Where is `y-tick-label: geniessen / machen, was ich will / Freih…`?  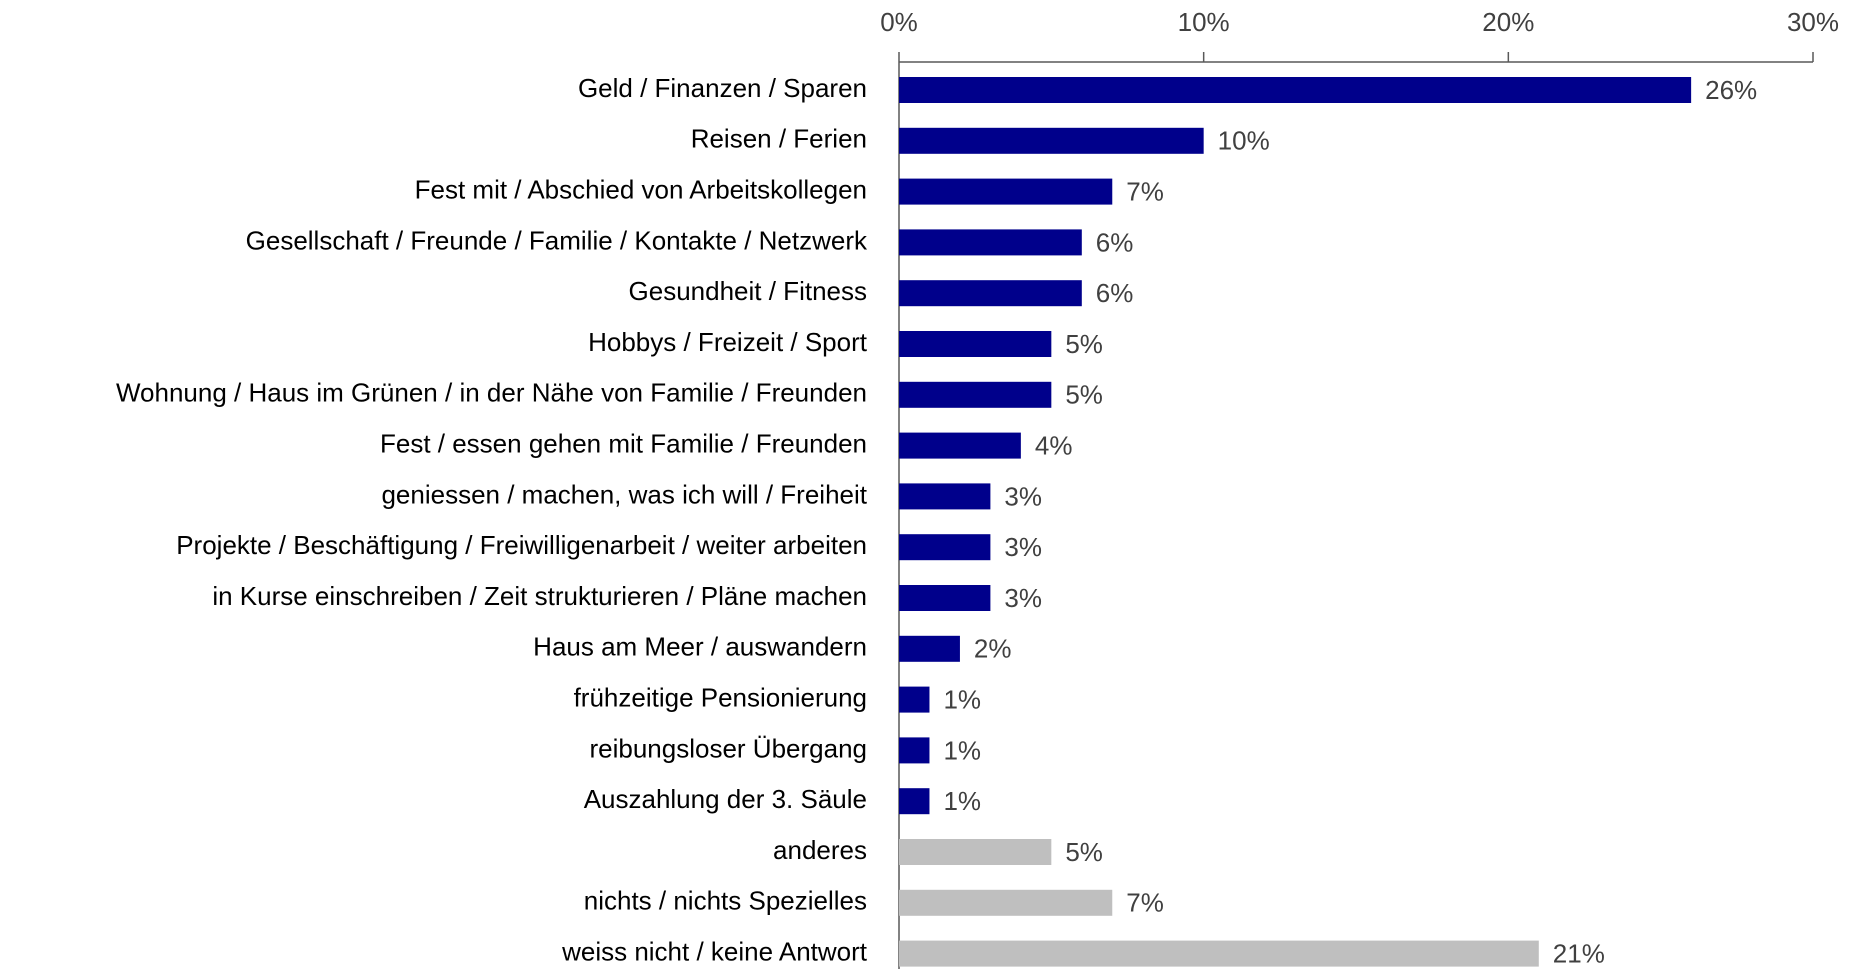 y-tick-label: geniessen / machen, was ich will / Freih… is located at coordinates (624, 494).